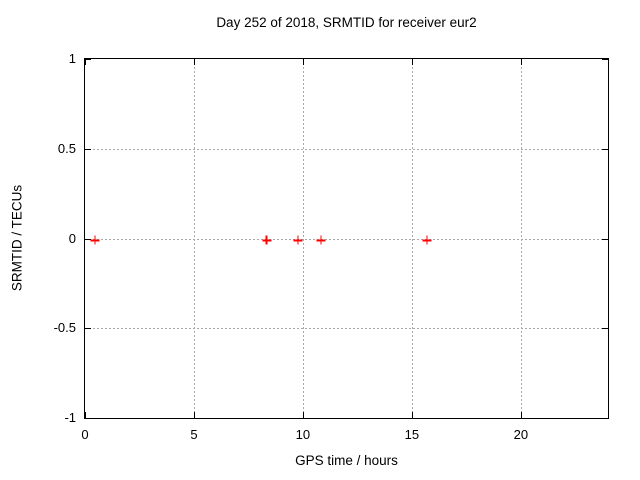 The height and width of the screenshot is (480, 640). Describe the element at coordinates (605, 418) in the screenshot. I see `tick-y--1-mirror` at that location.